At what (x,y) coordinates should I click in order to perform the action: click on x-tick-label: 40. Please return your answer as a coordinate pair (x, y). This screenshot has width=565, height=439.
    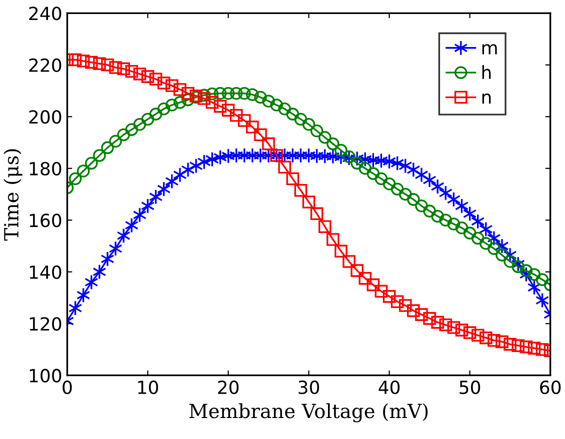
    Looking at the image, I should click on (389, 387).